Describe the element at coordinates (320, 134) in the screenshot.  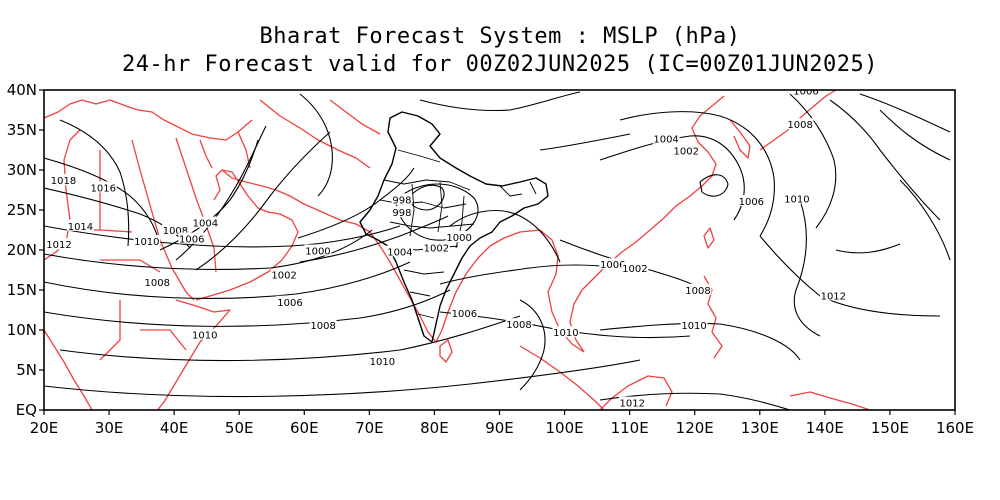
I see `boundary-central-asia` at that location.